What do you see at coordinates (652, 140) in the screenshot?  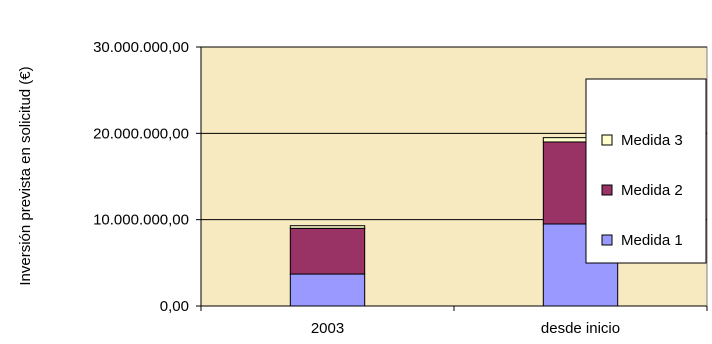 I see `legend-label: Medida 3` at bounding box center [652, 140].